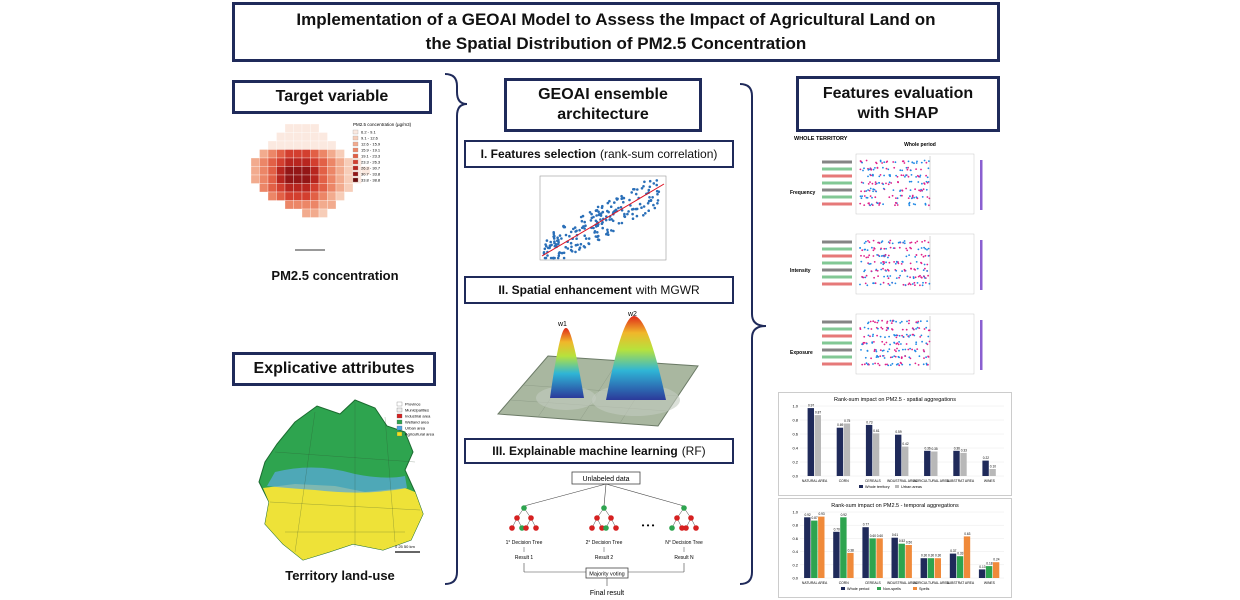 This screenshot has width=1240, height=600. What do you see at coordinates (931, 583) in the screenshot?
I see `x-tick-label: AGRICULTURAL AREA` at bounding box center [931, 583].